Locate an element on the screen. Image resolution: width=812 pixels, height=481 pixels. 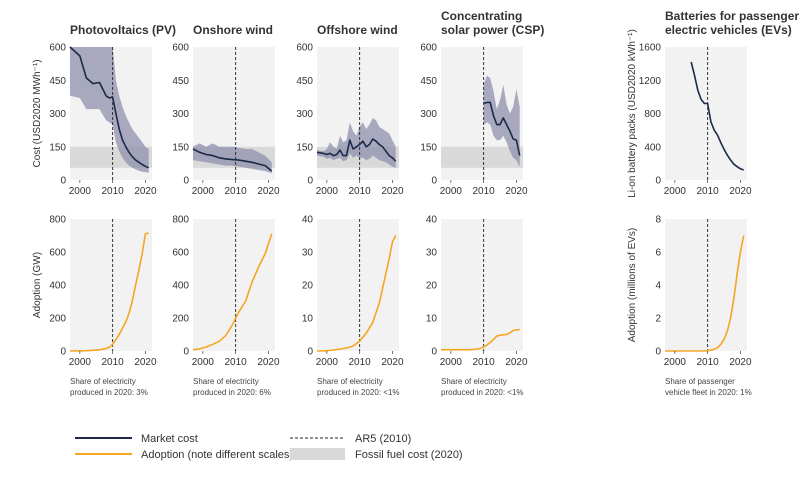
panel-title: electric vehicles (EVs) is located at coordinates (728, 30).